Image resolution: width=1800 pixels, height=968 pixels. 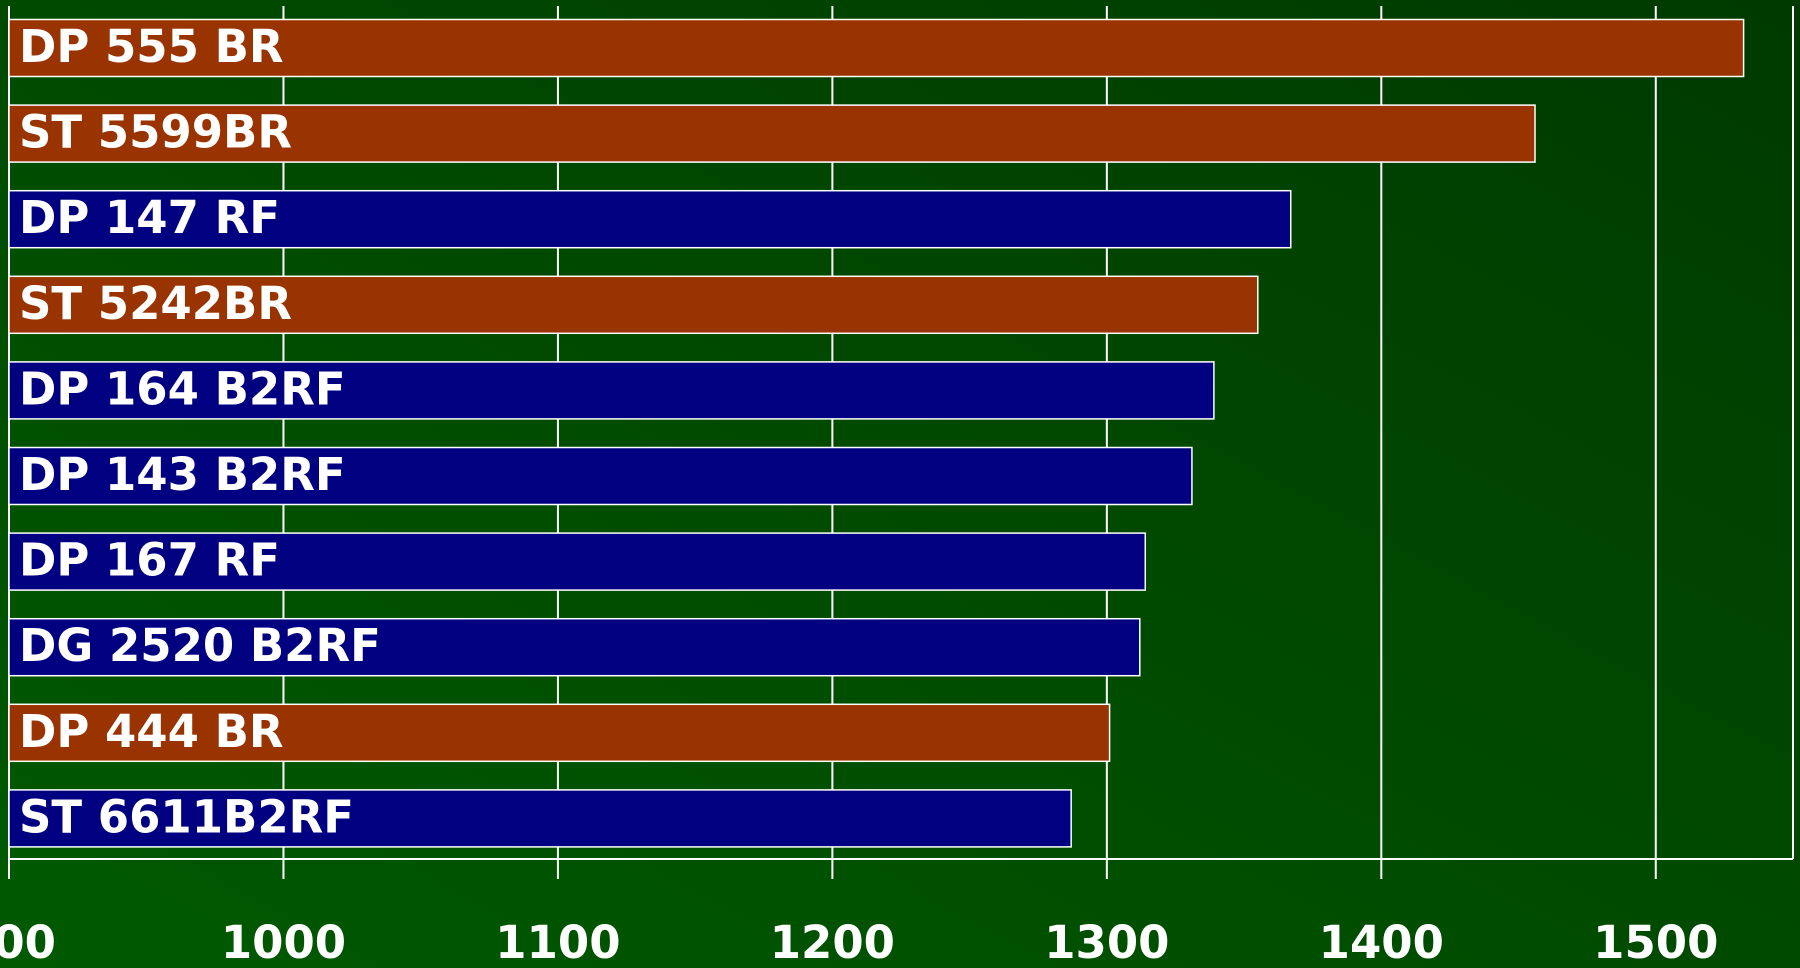 What do you see at coordinates (155, 303) in the screenshot?
I see `bar-label: ST 5242BR` at bounding box center [155, 303].